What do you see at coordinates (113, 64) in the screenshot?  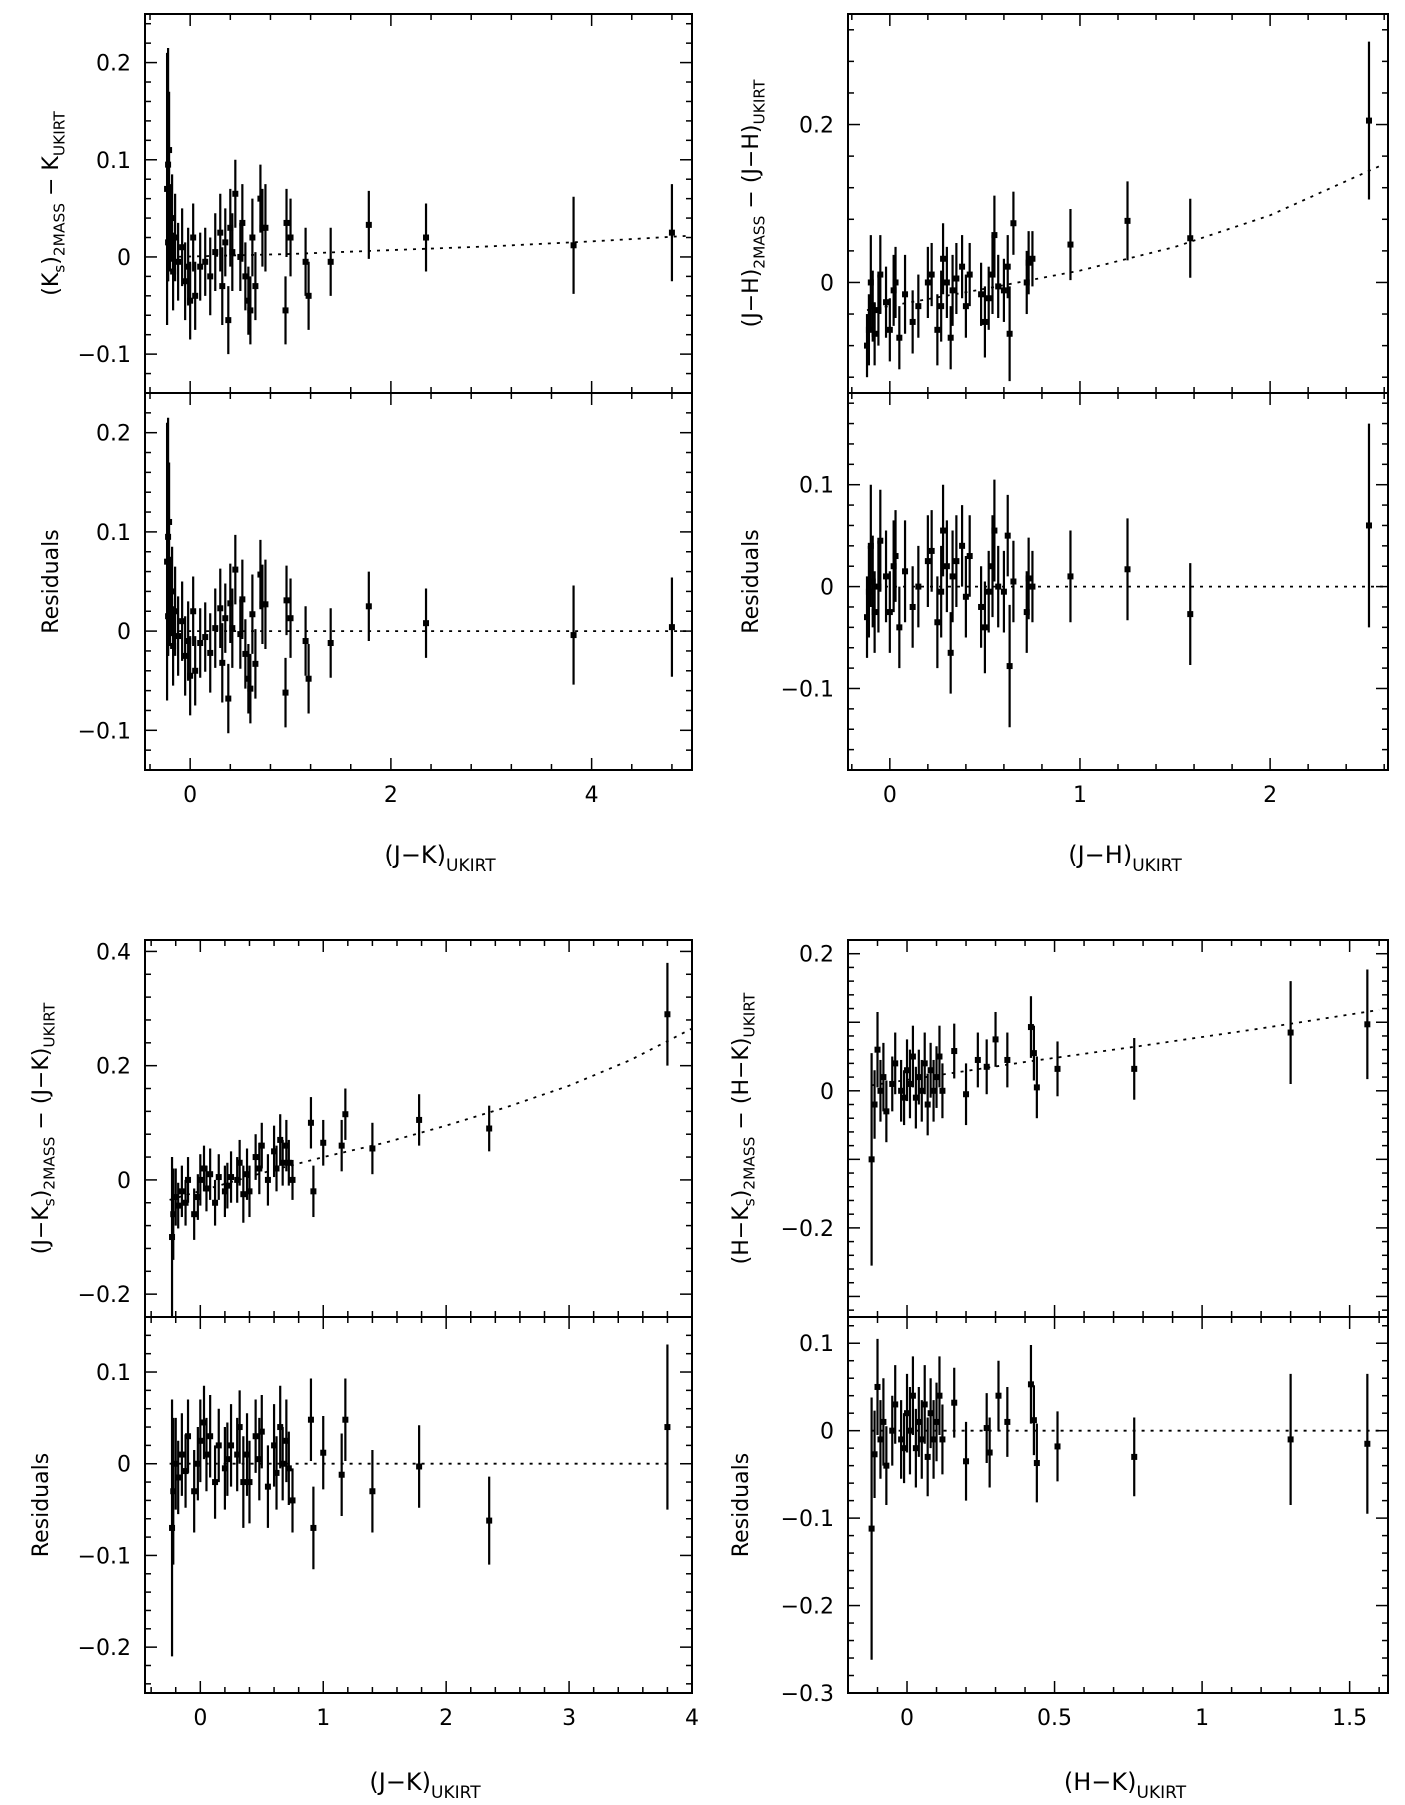 I see `ks-top-ytick-label: 0.2` at bounding box center [113, 64].